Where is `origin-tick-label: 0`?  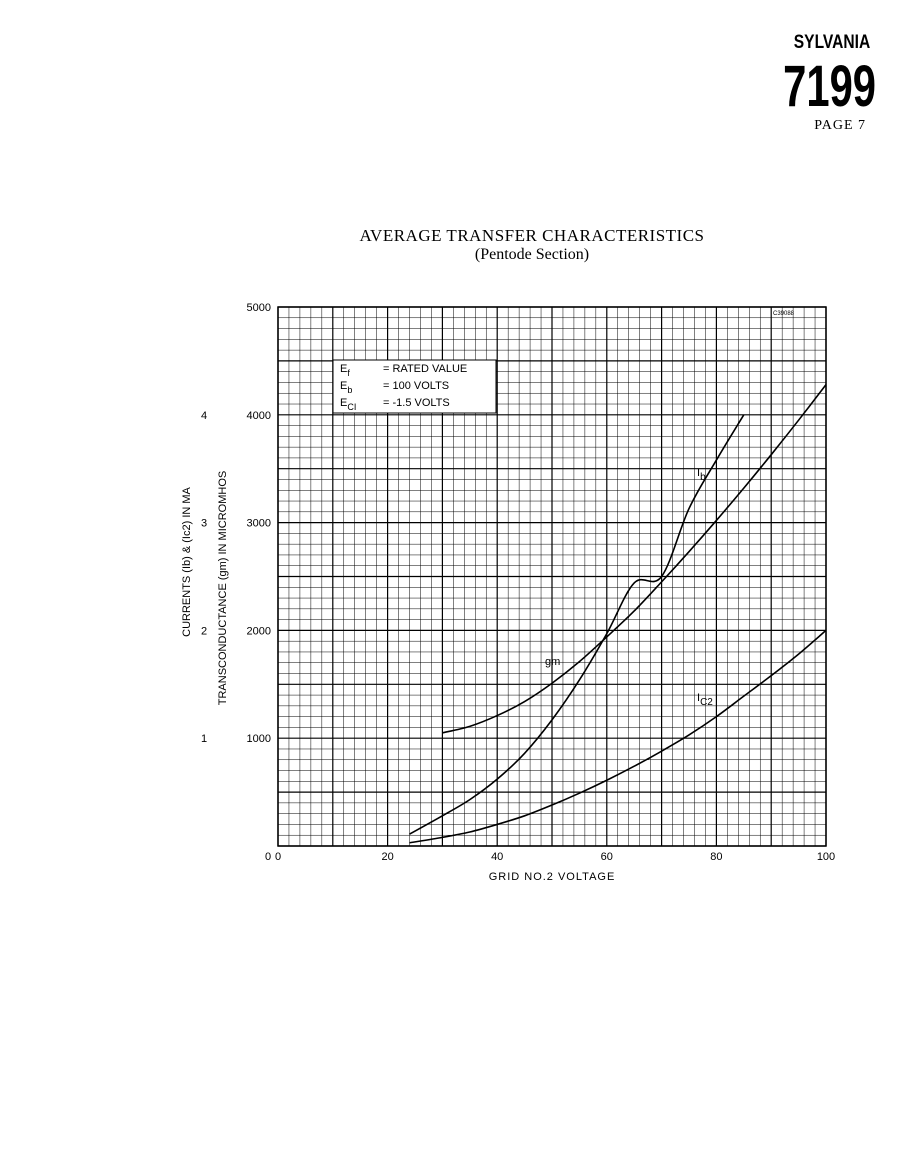 origin-tick-label: 0 is located at coordinates (268, 857).